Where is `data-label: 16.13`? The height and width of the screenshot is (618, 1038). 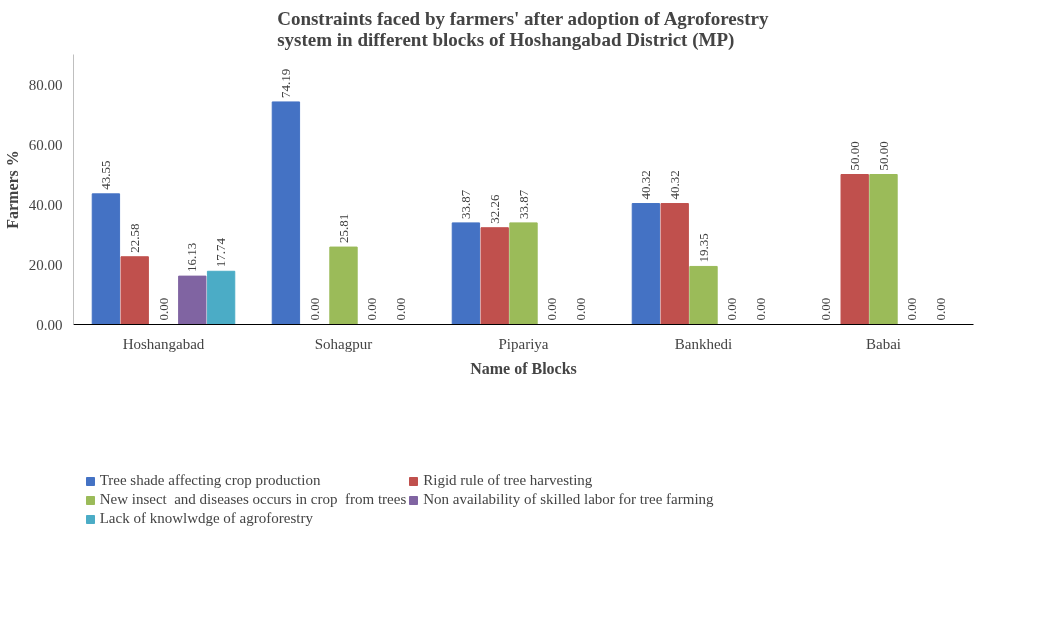 data-label: 16.13 is located at coordinates (192, 257).